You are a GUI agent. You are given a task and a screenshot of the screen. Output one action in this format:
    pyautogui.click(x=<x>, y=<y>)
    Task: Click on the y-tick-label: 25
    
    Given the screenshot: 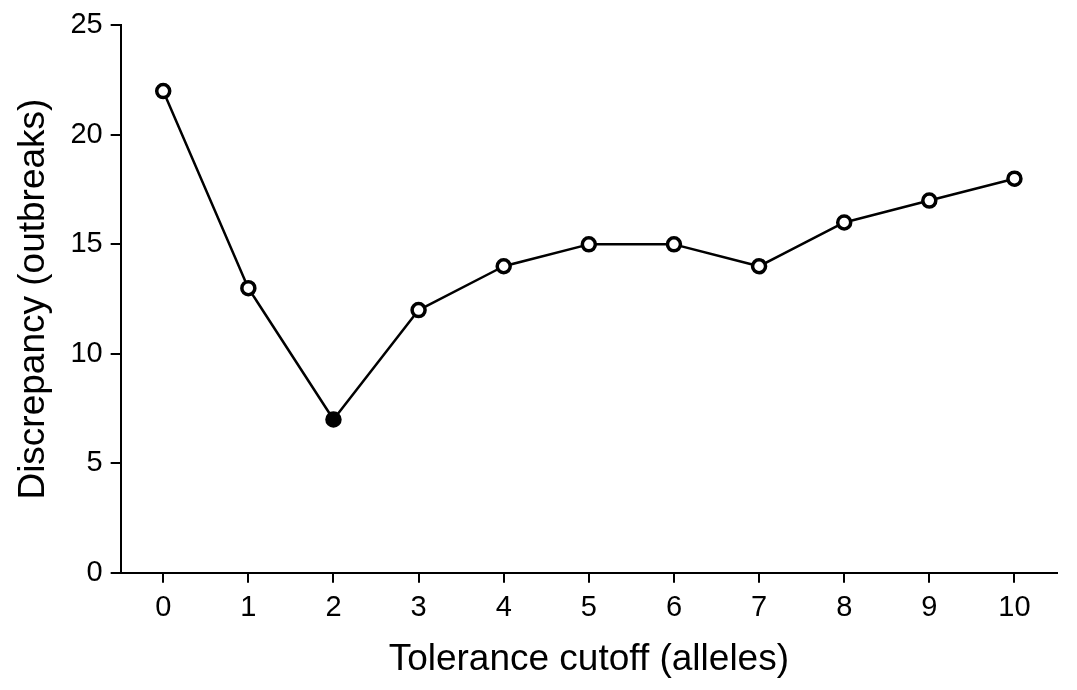 What is the action you would take?
    pyautogui.click(x=86, y=23)
    